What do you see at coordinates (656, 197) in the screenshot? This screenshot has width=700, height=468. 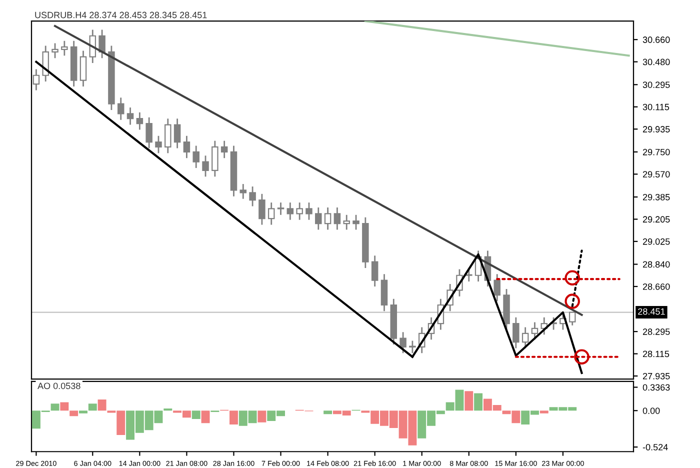 I see `y-tick-label: 29.385` at bounding box center [656, 197].